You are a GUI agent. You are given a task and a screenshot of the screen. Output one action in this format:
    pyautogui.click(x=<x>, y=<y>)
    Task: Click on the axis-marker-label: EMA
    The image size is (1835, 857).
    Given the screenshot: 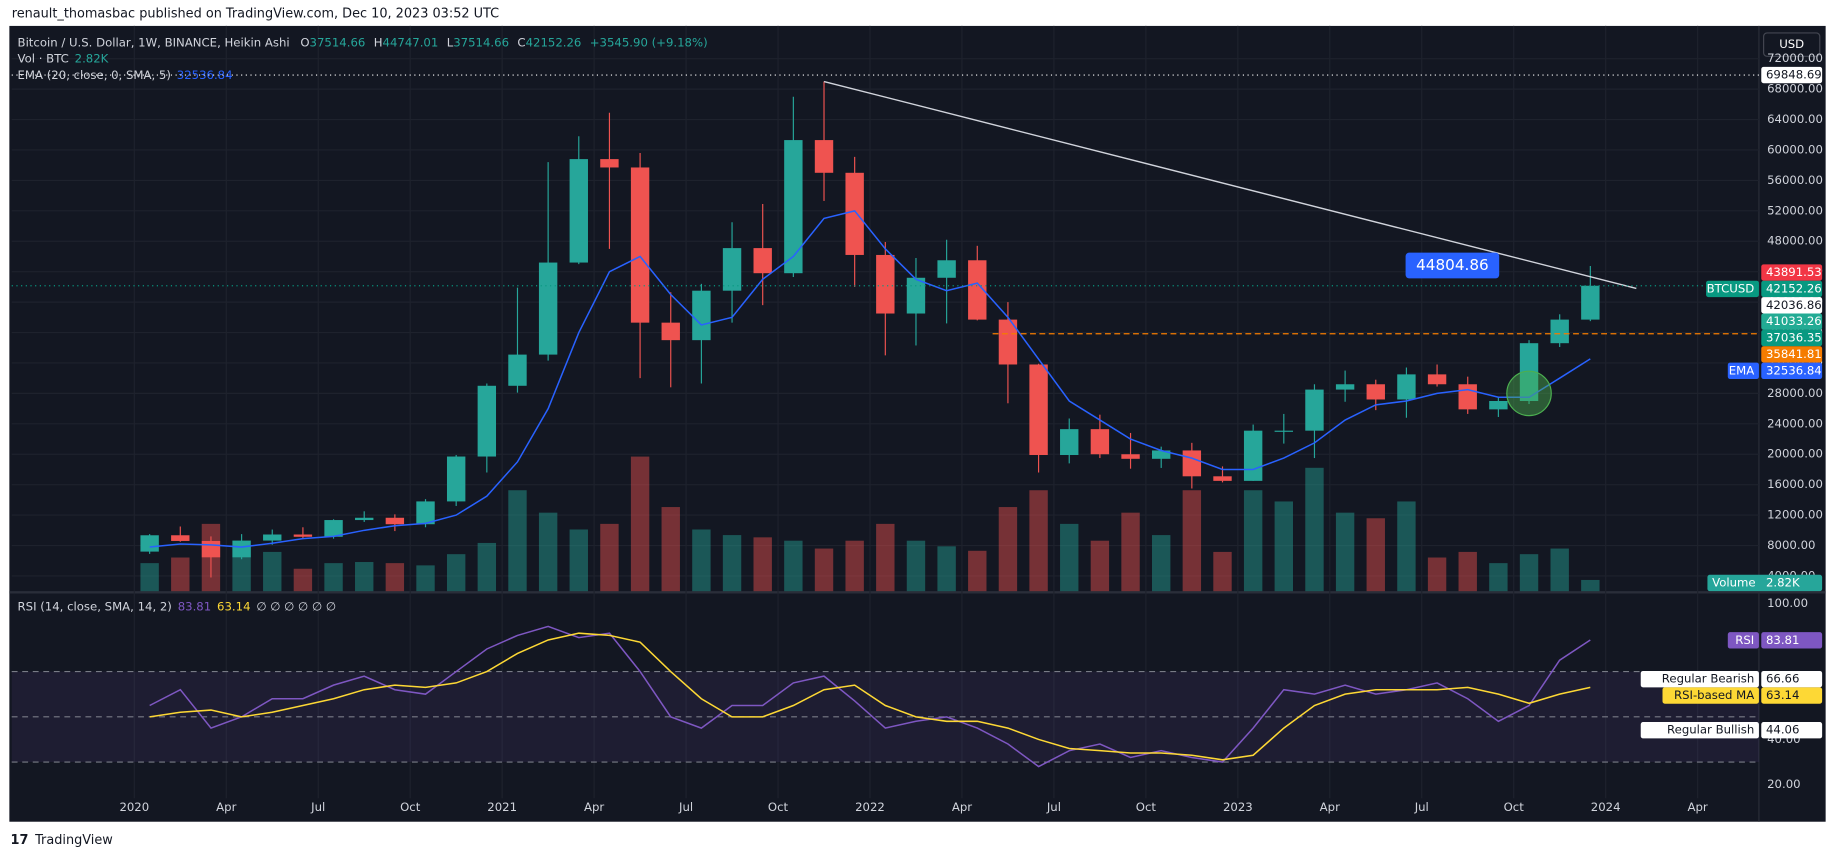 What is the action you would take?
    pyautogui.click(x=1741, y=370)
    